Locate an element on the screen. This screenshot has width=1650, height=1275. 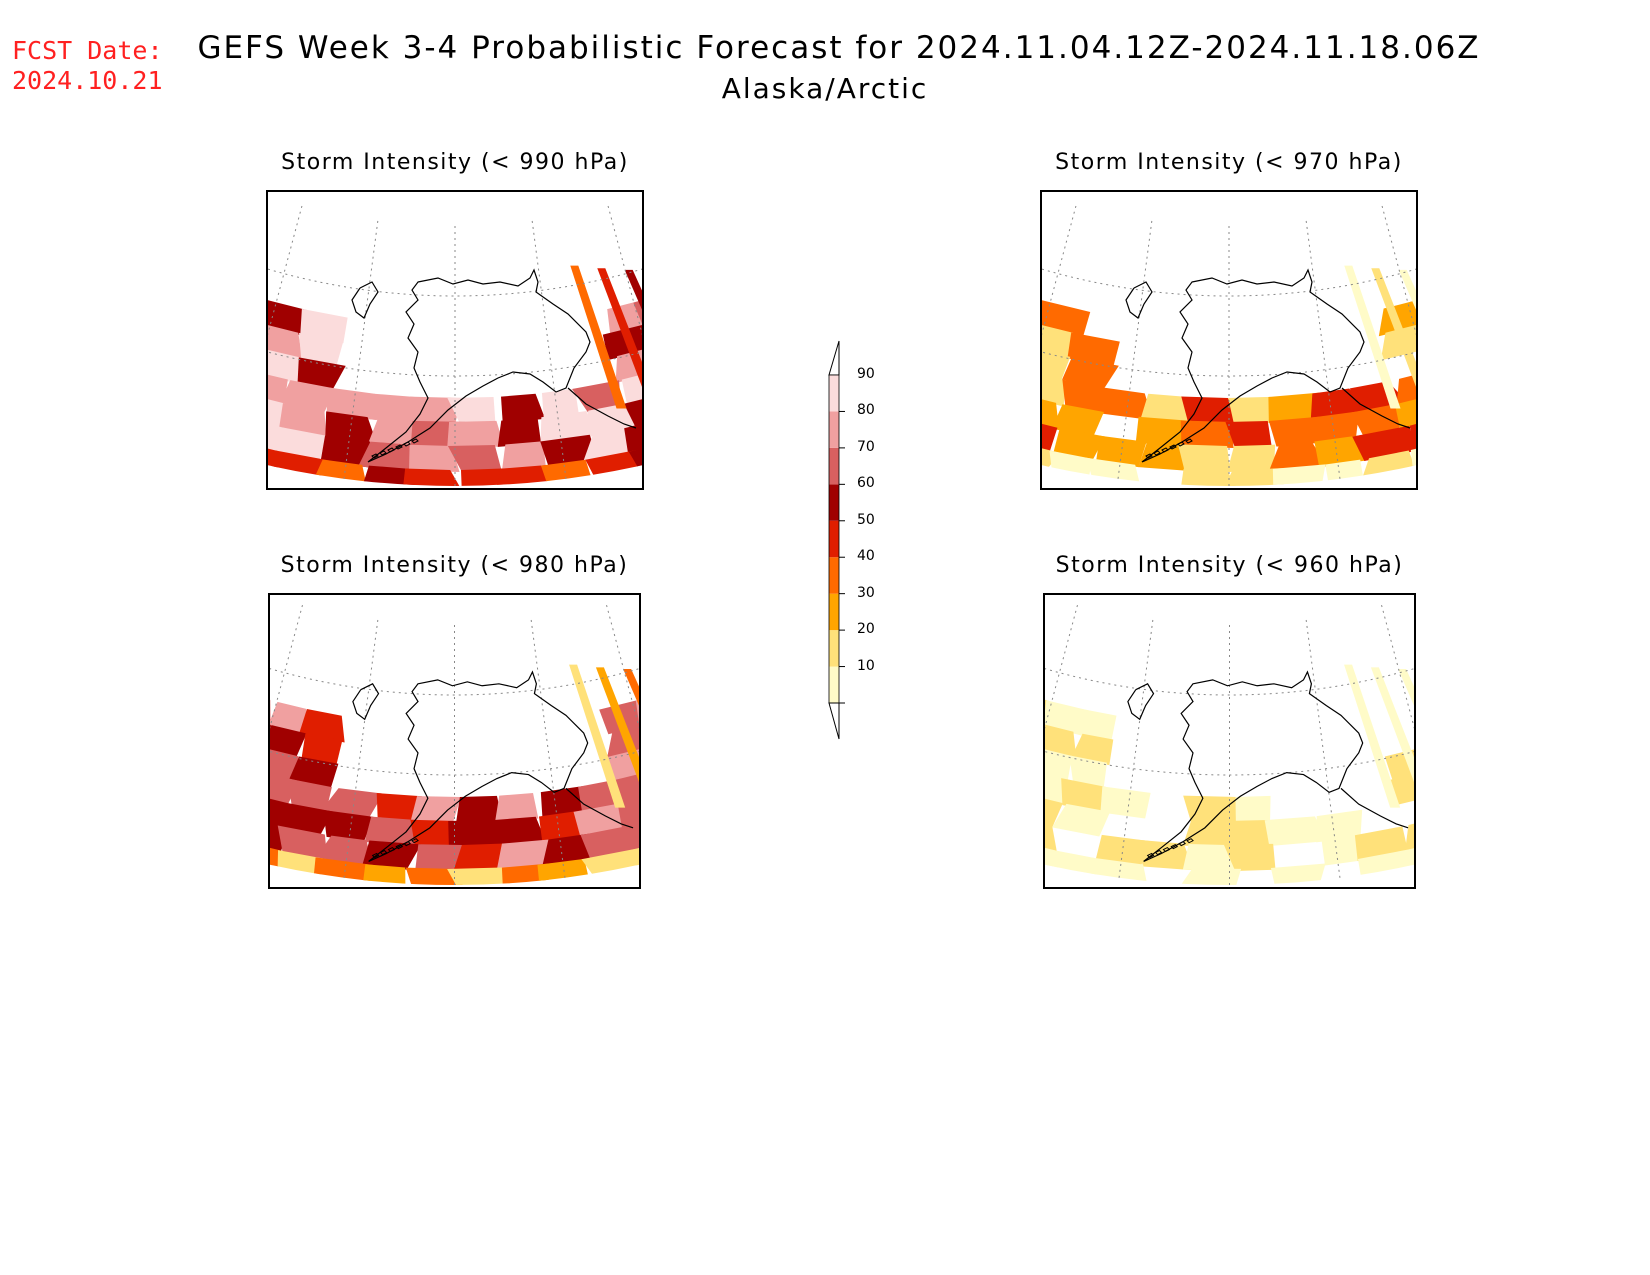
panel-970: Storm Intensity (< 970 hPa) is located at coordinates (1229, 320).